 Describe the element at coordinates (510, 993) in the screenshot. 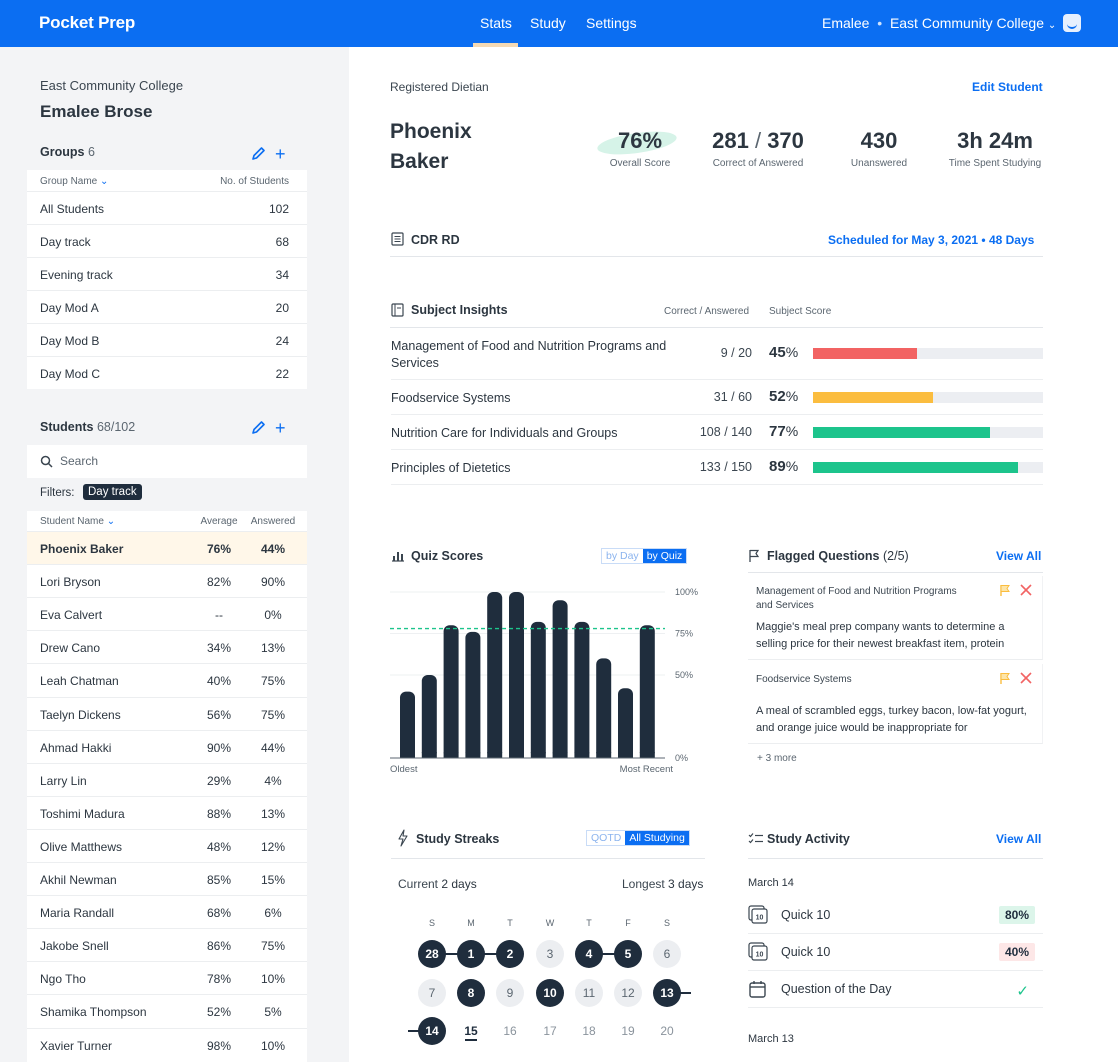

I see `calendar-day: 9` at that location.